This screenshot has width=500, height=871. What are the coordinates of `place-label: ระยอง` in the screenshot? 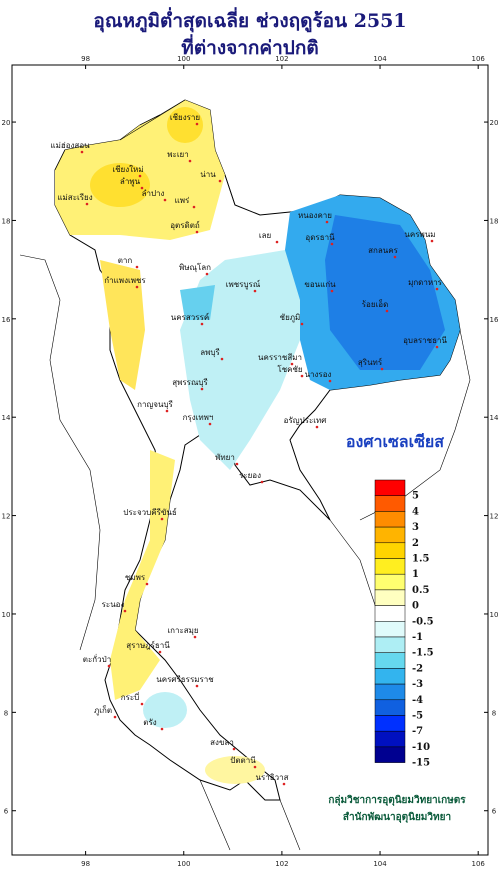 It's located at (250, 475).